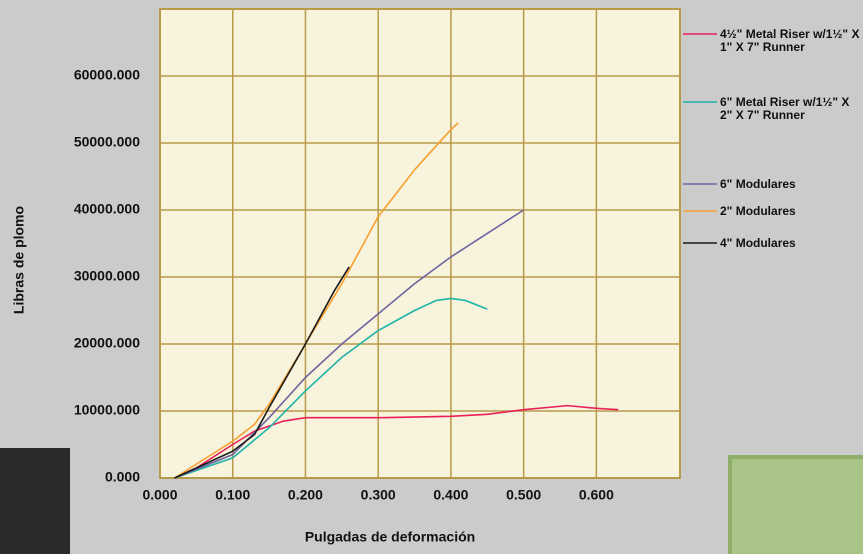 This screenshot has height=554, width=863. Describe the element at coordinates (305, 495) in the screenshot. I see `x-tick-label: 0.200` at that location.